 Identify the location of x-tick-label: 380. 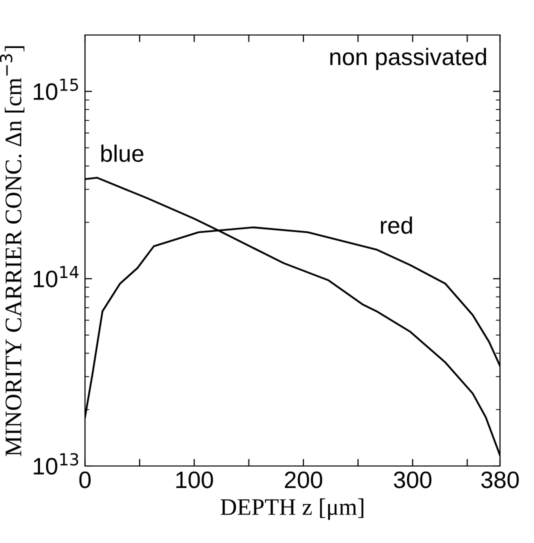
(500, 479).